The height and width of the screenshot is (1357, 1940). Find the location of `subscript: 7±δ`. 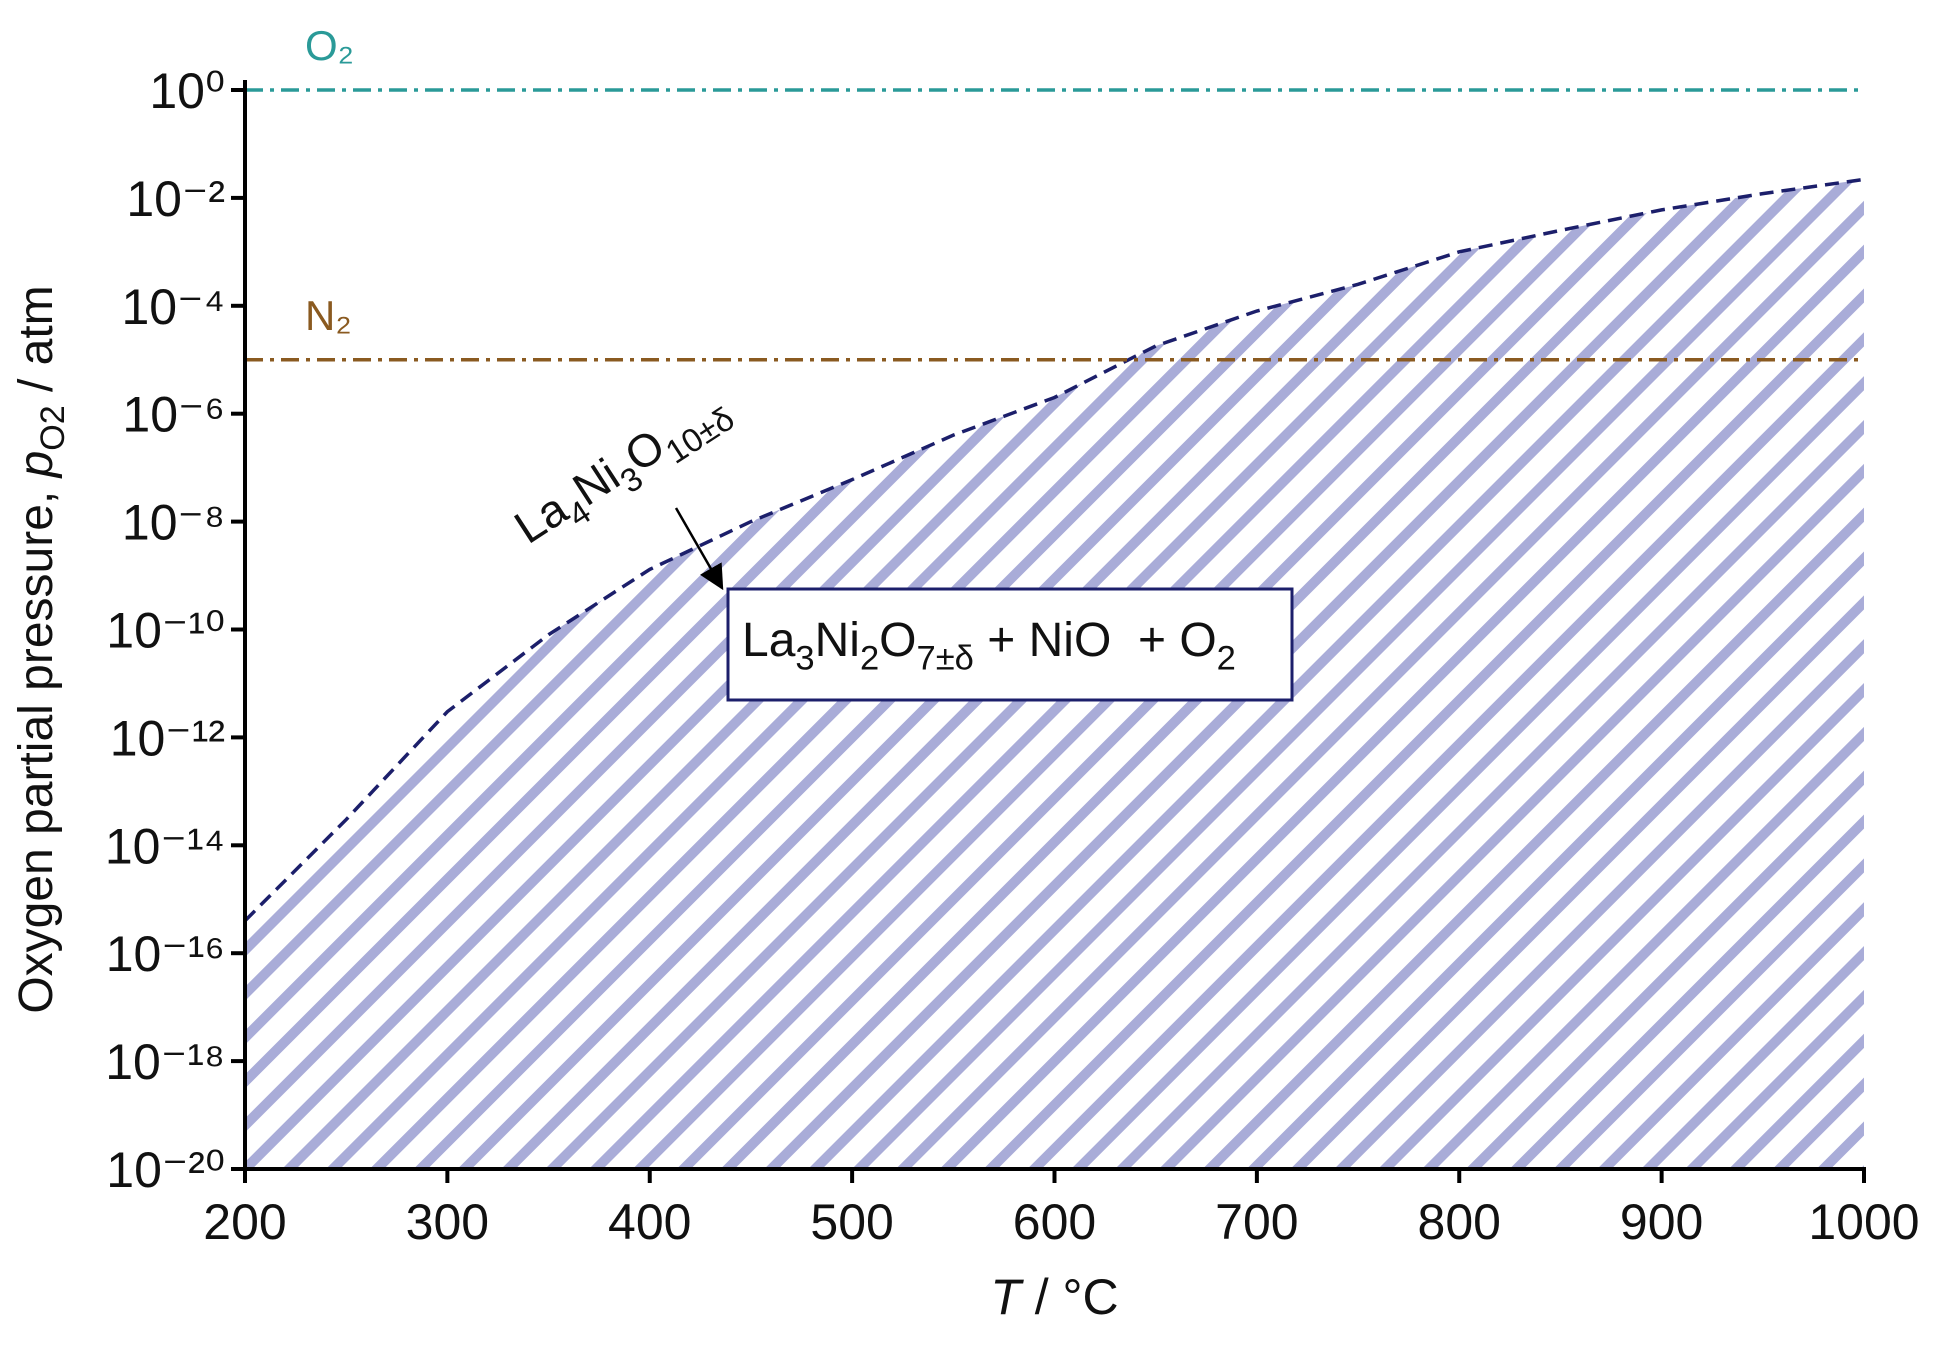

subscript: 7±δ is located at coordinates (945, 658).